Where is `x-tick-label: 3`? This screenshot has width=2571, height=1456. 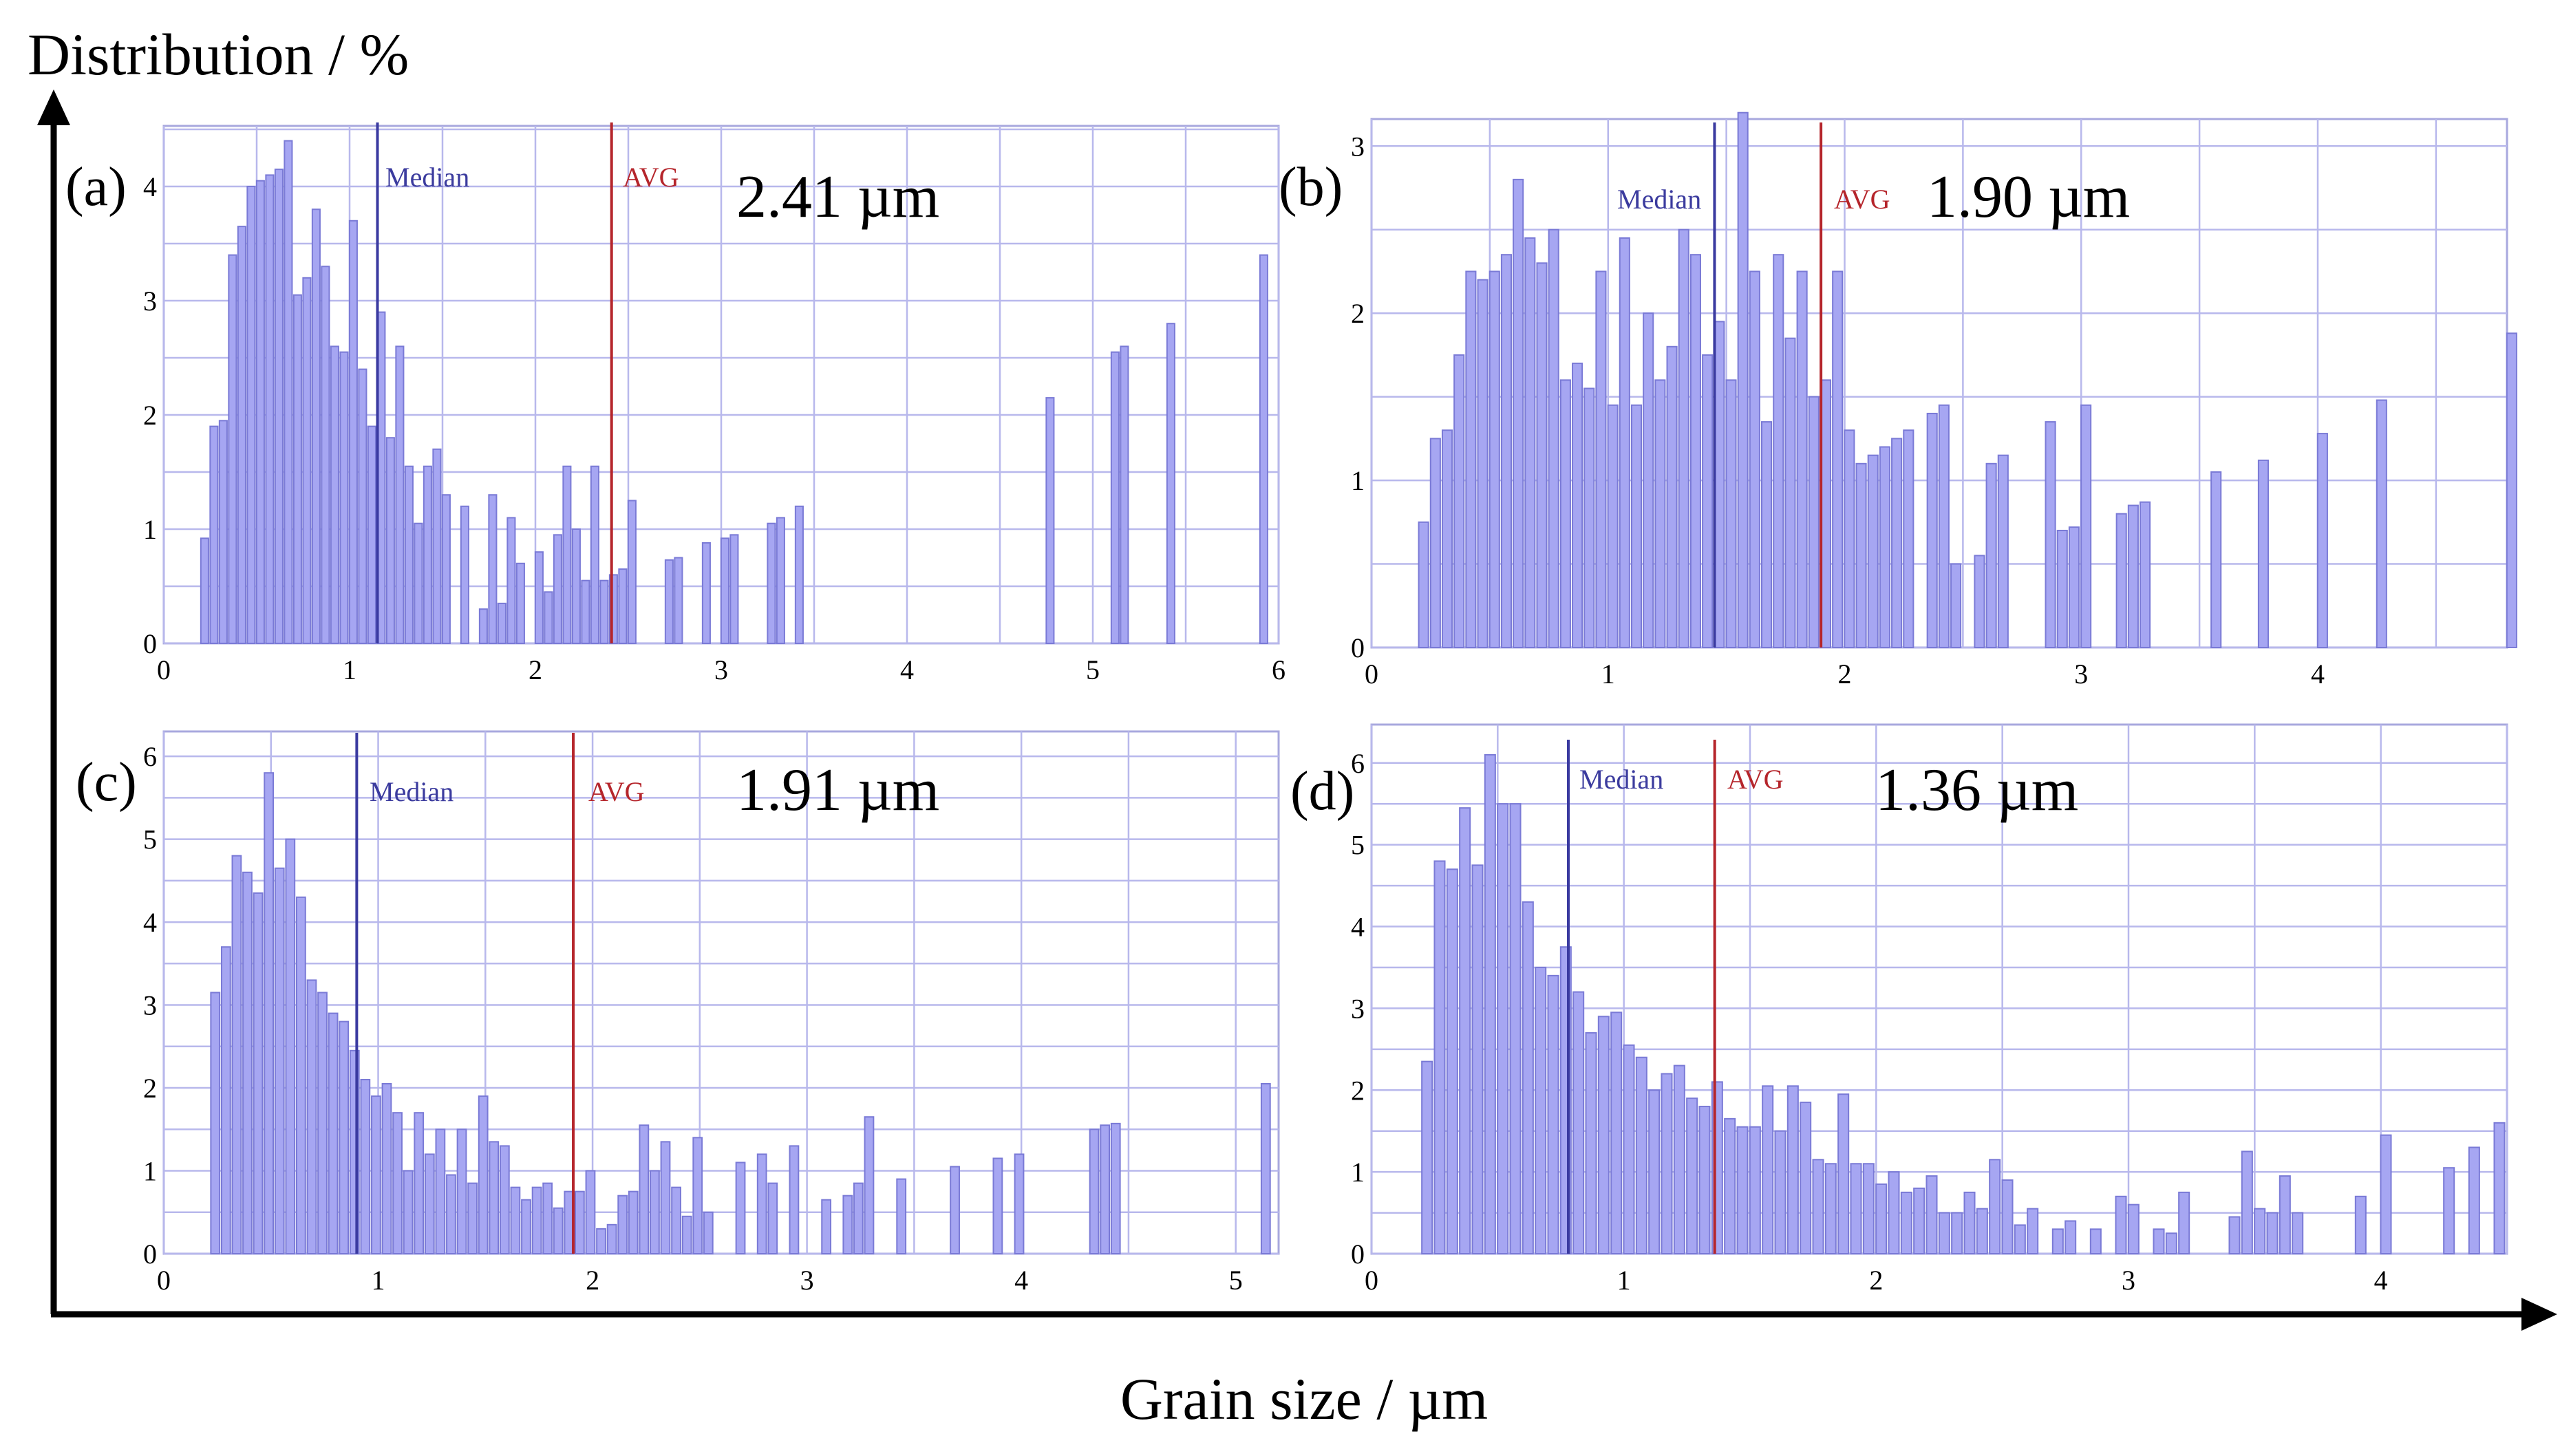
x-tick-label: 3 is located at coordinates (721, 669).